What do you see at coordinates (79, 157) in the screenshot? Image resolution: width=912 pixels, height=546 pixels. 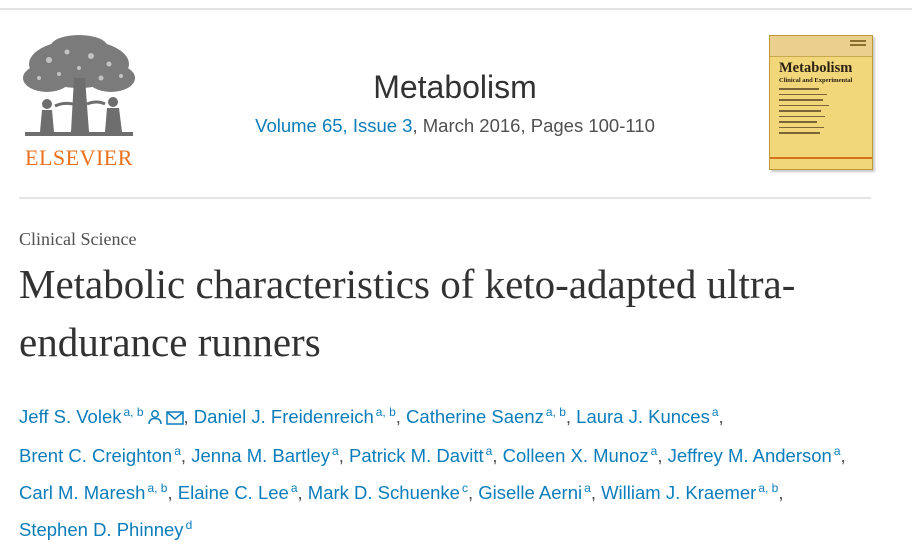 I see `publisher-wordmark: ELSEVIER` at bounding box center [79, 157].